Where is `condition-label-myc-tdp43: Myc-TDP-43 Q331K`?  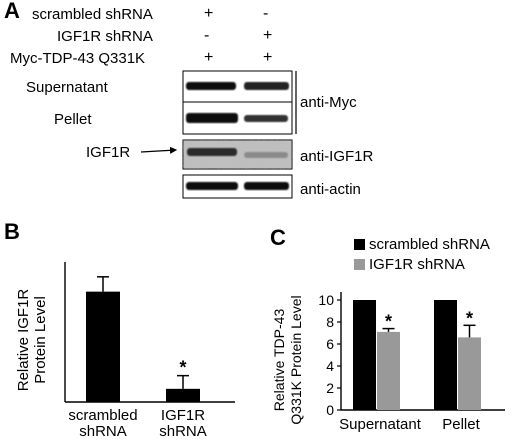 condition-label-myc-tdp43: Myc-TDP-43 Q331K is located at coordinates (78, 58).